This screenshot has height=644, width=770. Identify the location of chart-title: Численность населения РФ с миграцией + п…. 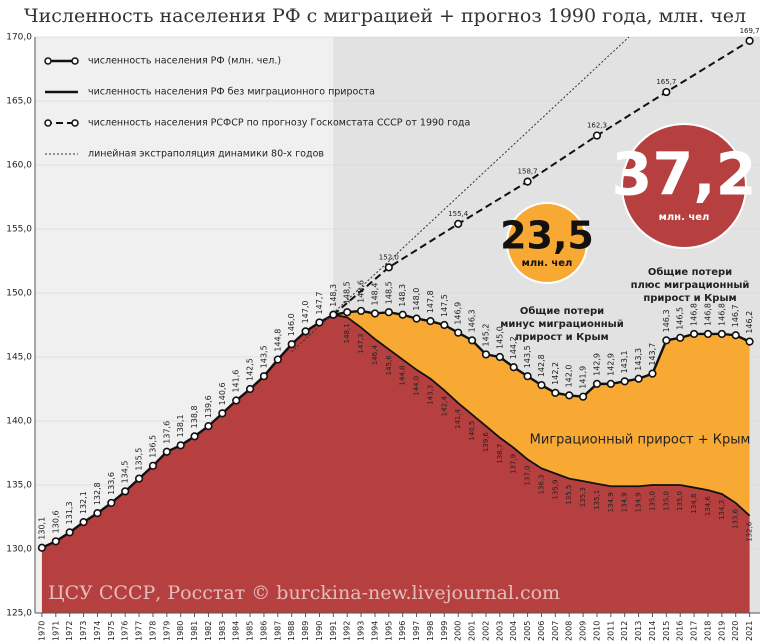
(385, 16).